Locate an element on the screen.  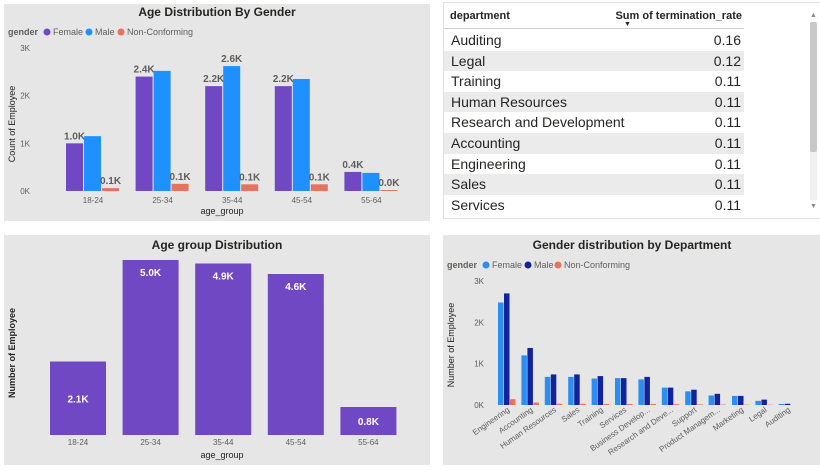
data-label: 0.4K is located at coordinates (353, 165).